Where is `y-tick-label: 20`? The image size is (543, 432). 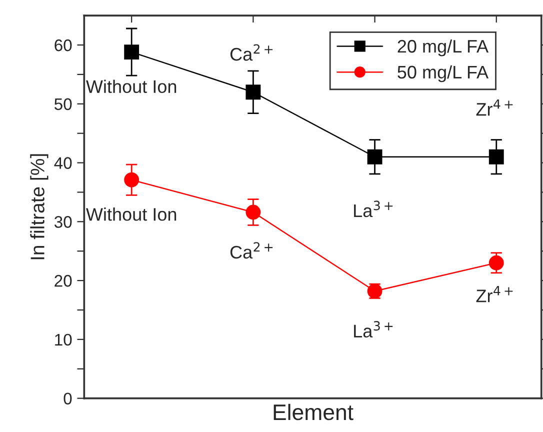
y-tick-label: 20 is located at coordinates (63, 280).